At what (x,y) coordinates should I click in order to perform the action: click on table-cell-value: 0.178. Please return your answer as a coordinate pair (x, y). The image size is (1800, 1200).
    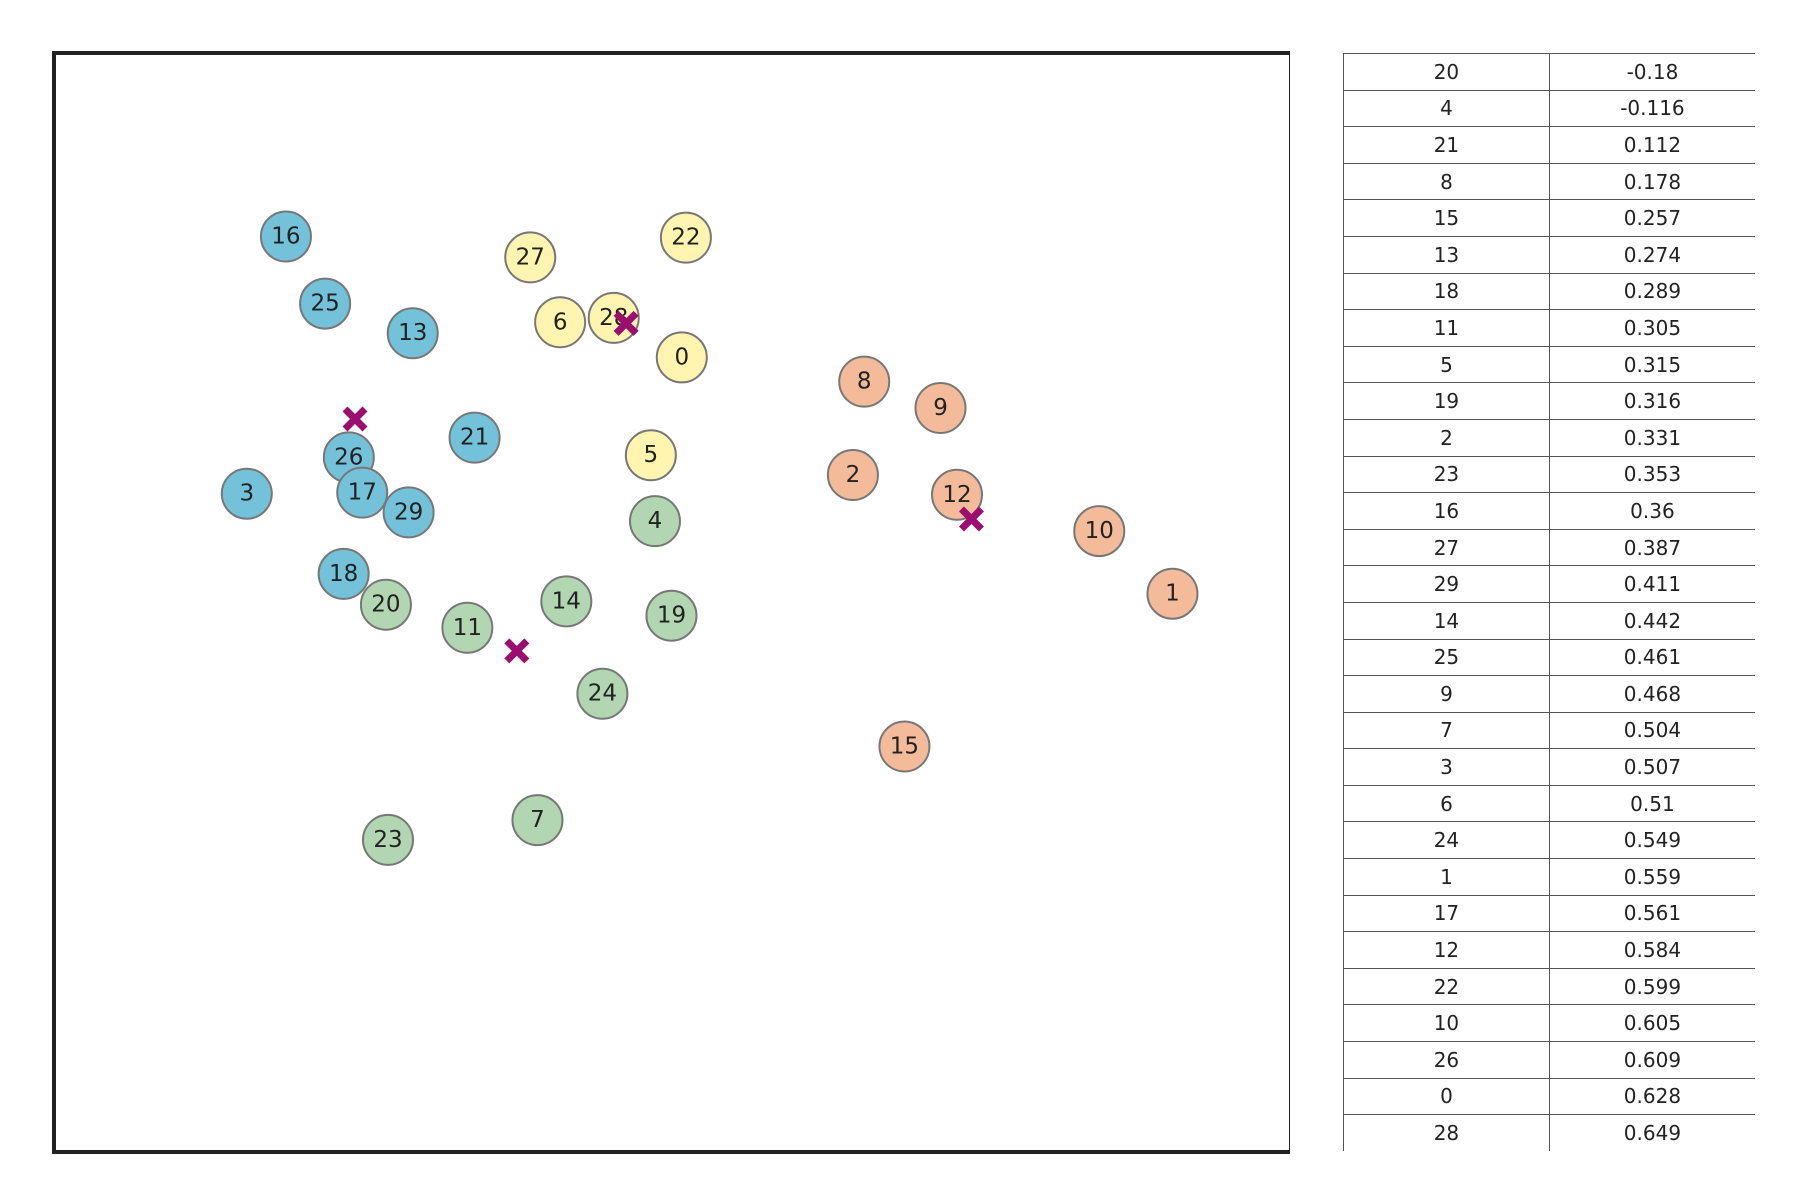
    Looking at the image, I should click on (1652, 181).